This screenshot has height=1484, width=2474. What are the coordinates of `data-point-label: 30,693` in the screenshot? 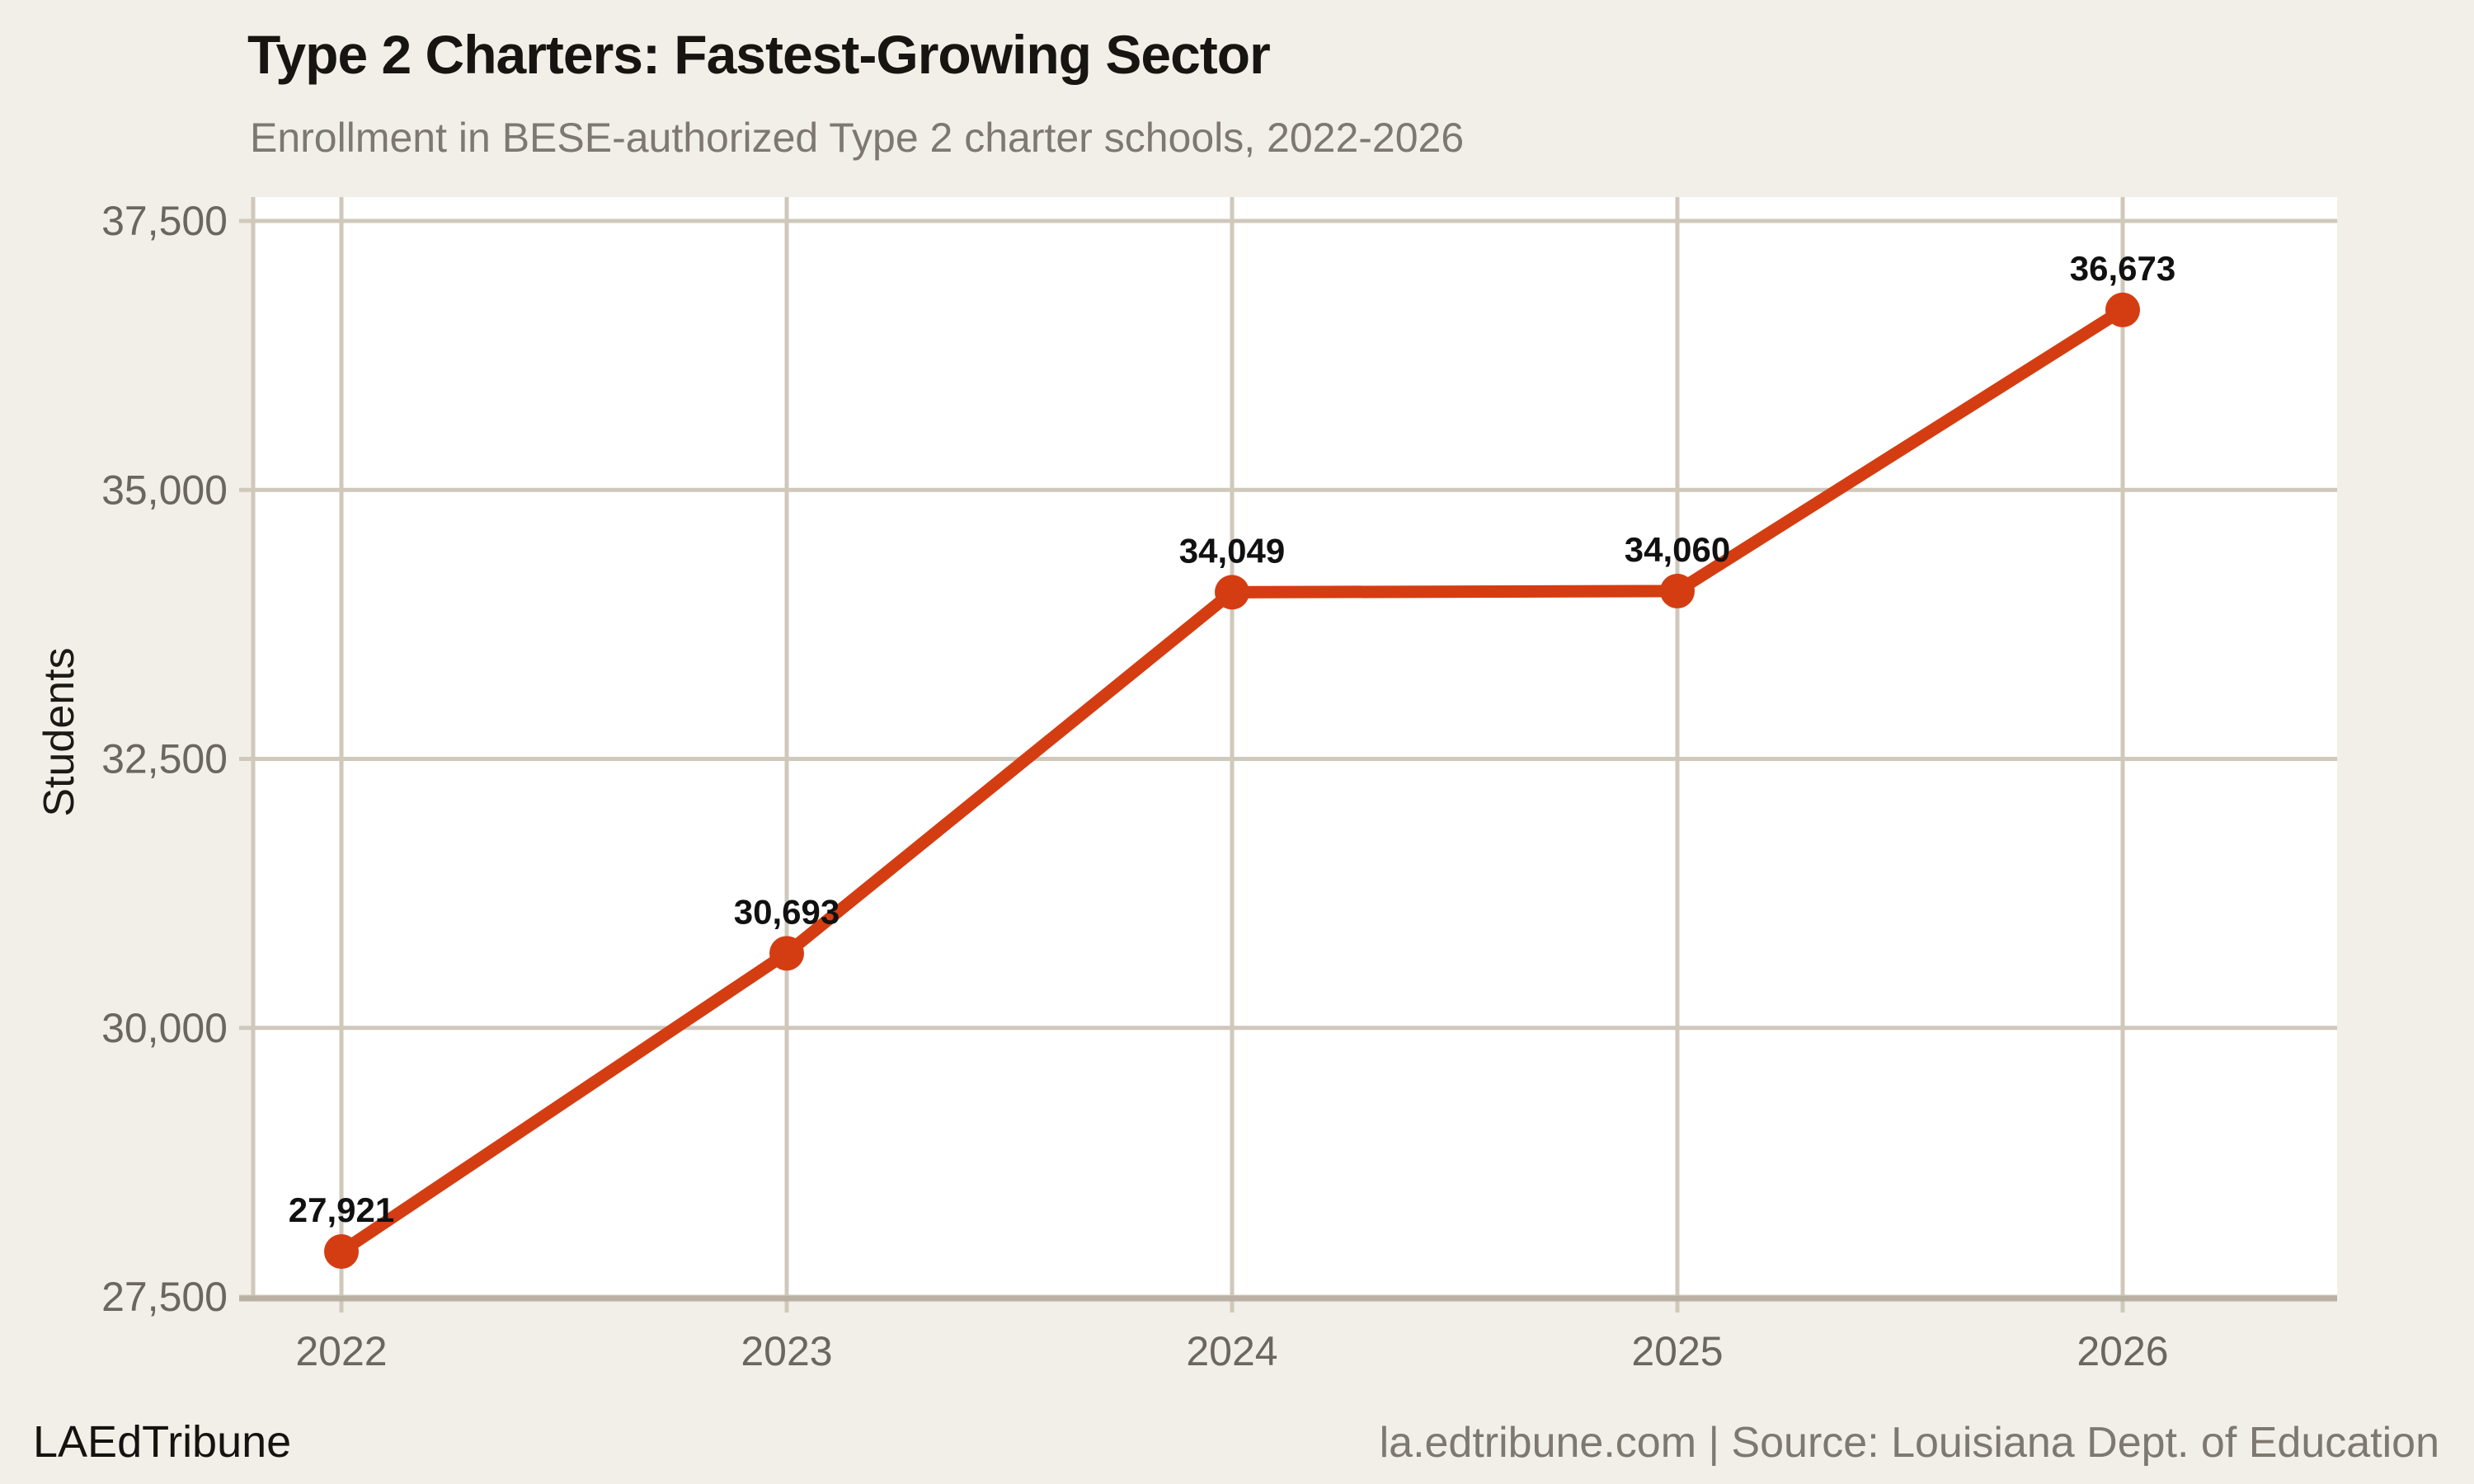 It's located at (787, 911).